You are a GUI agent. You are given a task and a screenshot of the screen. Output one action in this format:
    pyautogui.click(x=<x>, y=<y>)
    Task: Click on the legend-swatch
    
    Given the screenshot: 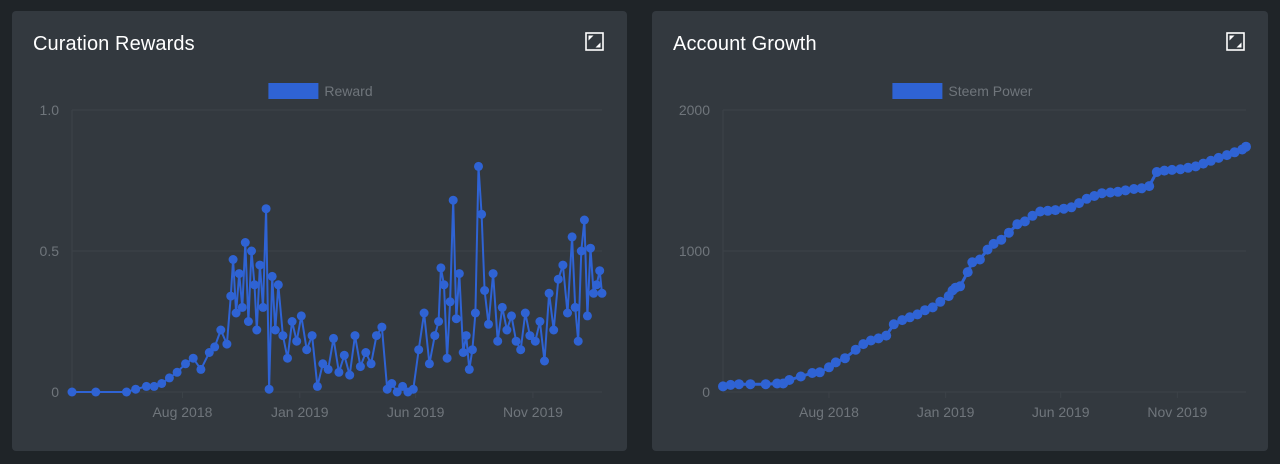 What is the action you would take?
    pyautogui.click(x=917, y=91)
    